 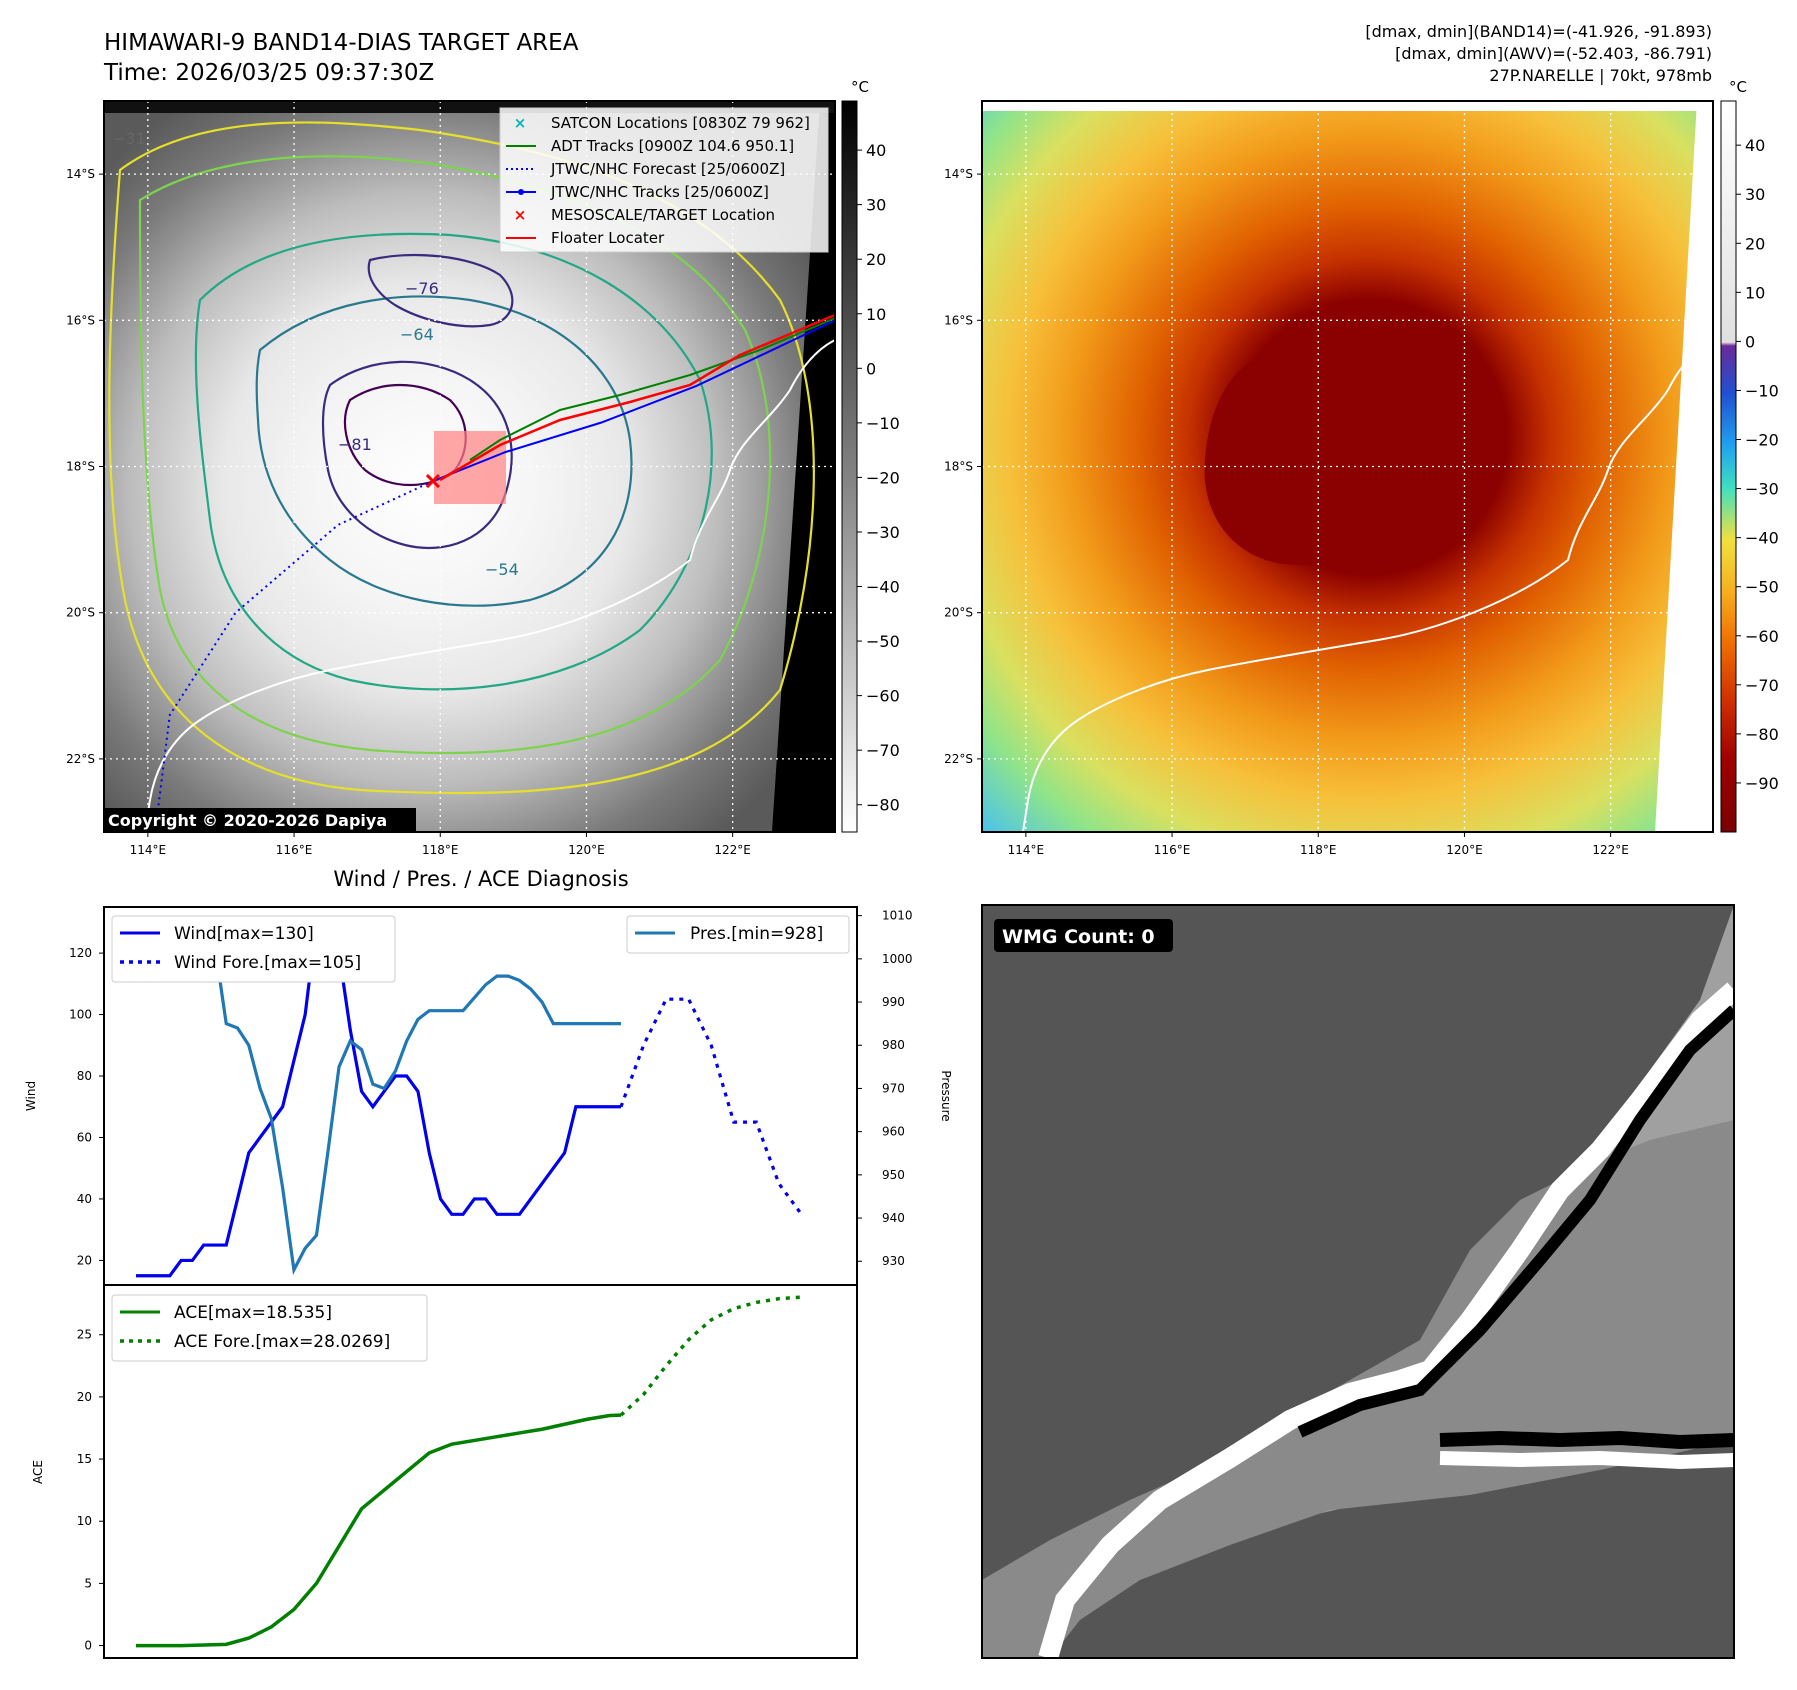 I want to click on band14-cb-label-4: 0, so click(x=871, y=368).